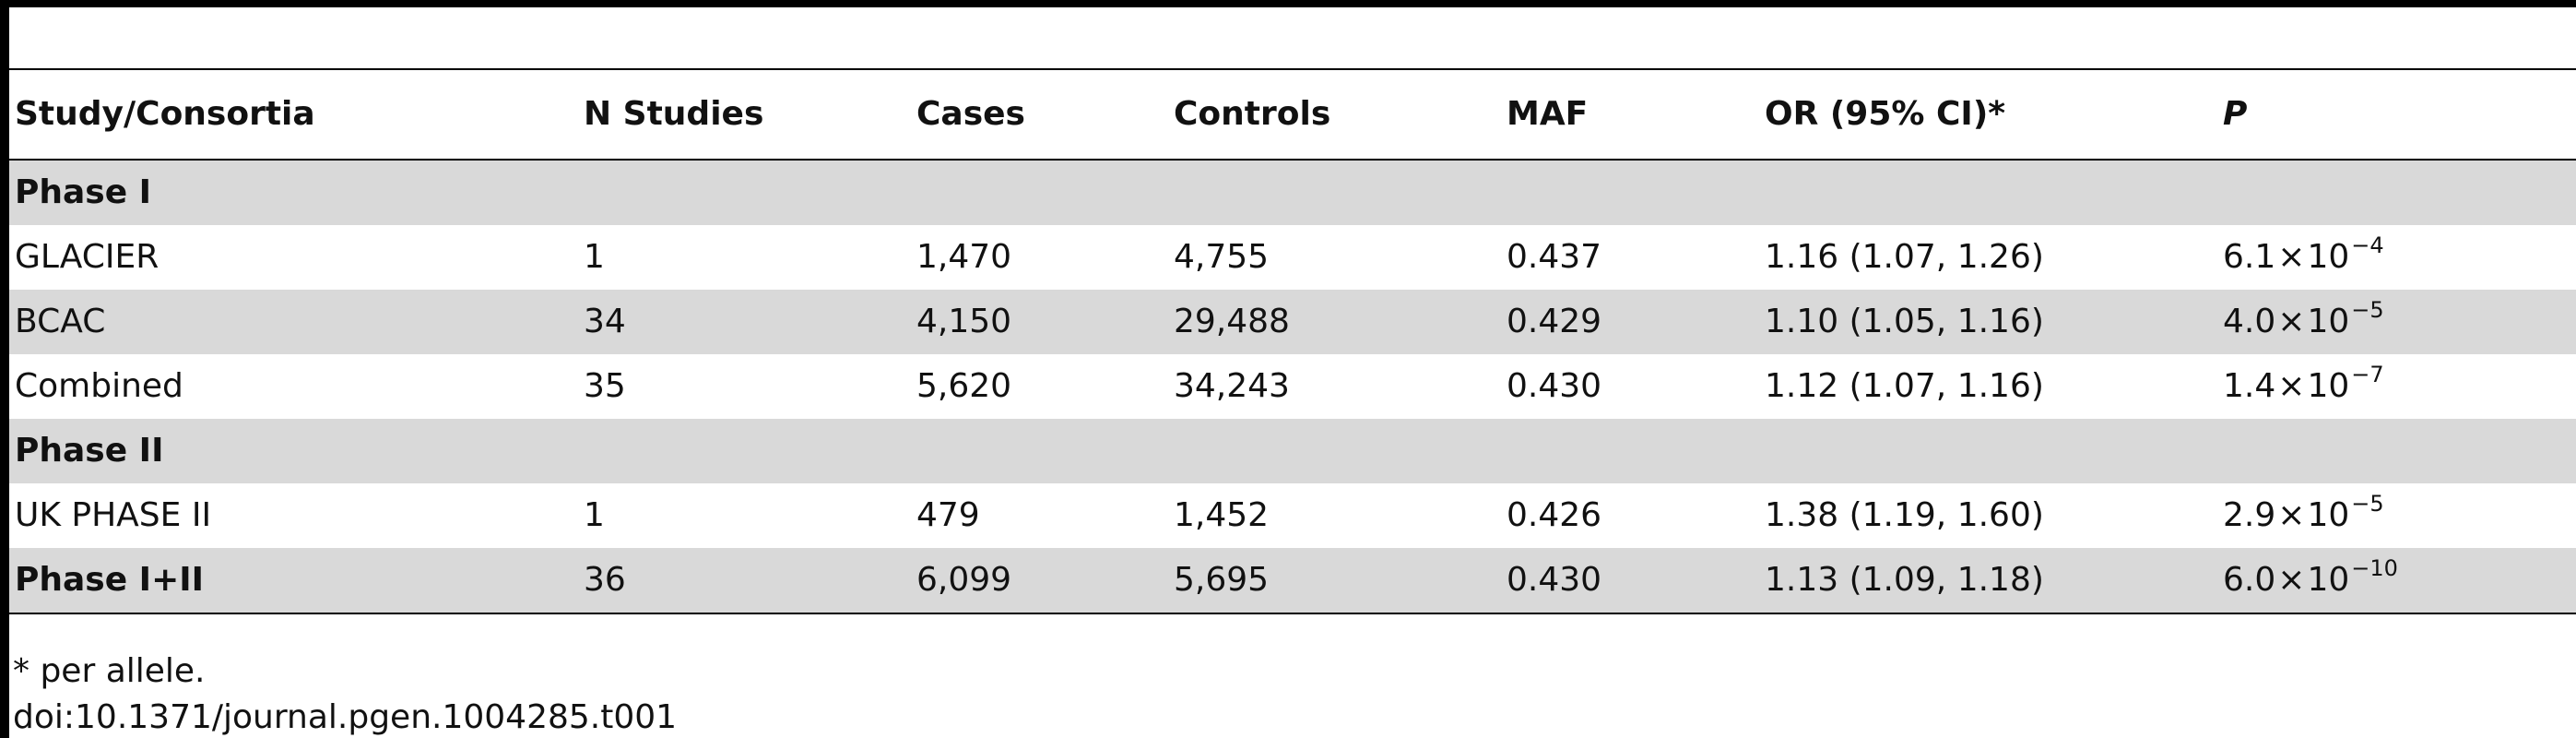 This screenshot has height=738, width=2576. What do you see at coordinates (2374, 568) in the screenshot?
I see `p-exponent: −10` at bounding box center [2374, 568].